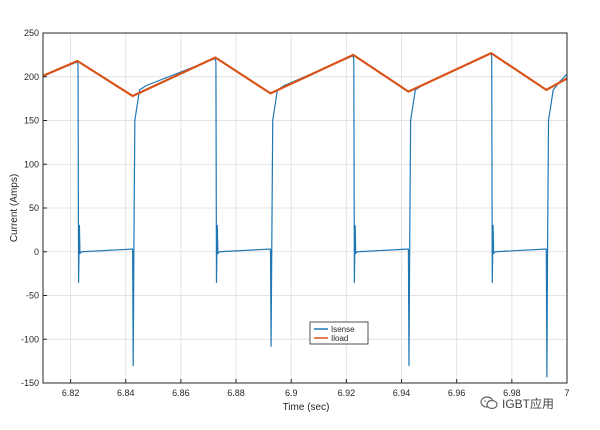 The width and height of the screenshot is (600, 430). Describe the element at coordinates (30, 383) in the screenshot. I see `y-tick-label: -150` at that location.